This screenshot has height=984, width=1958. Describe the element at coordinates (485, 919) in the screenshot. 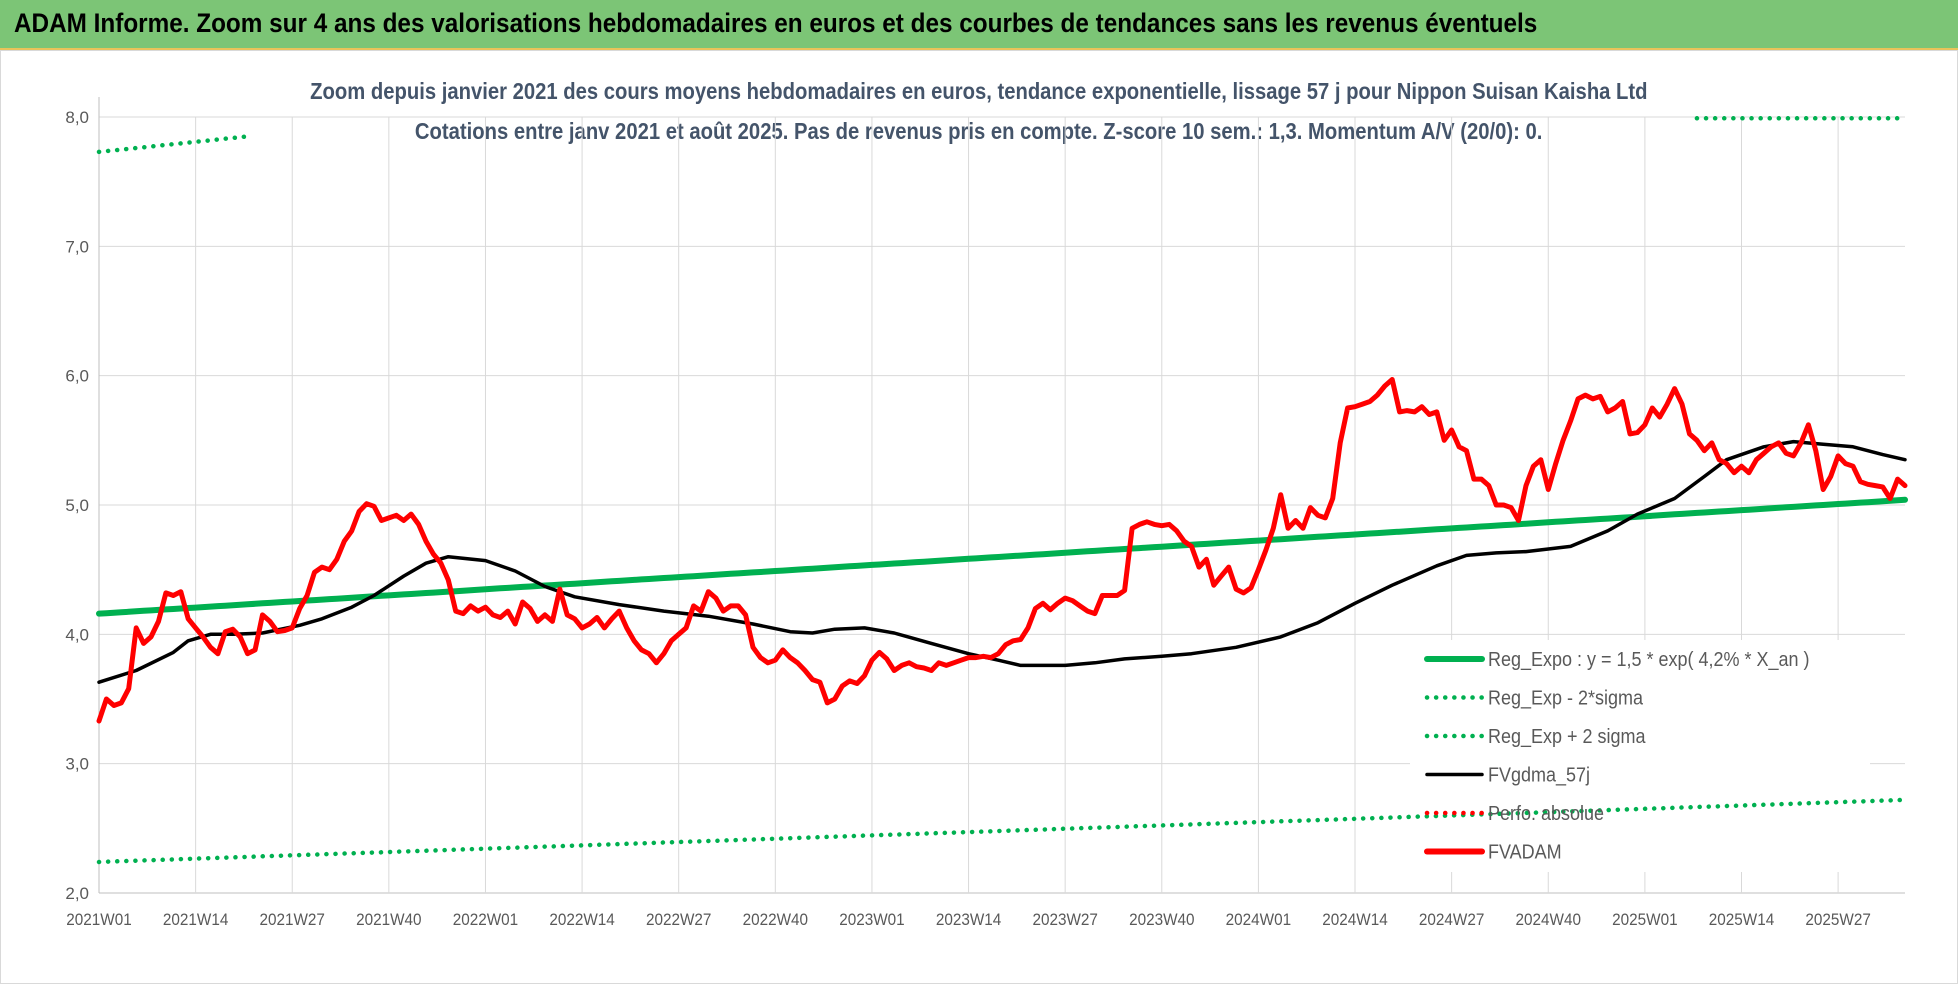

I see `x-tick-label: 2022W01` at that location.